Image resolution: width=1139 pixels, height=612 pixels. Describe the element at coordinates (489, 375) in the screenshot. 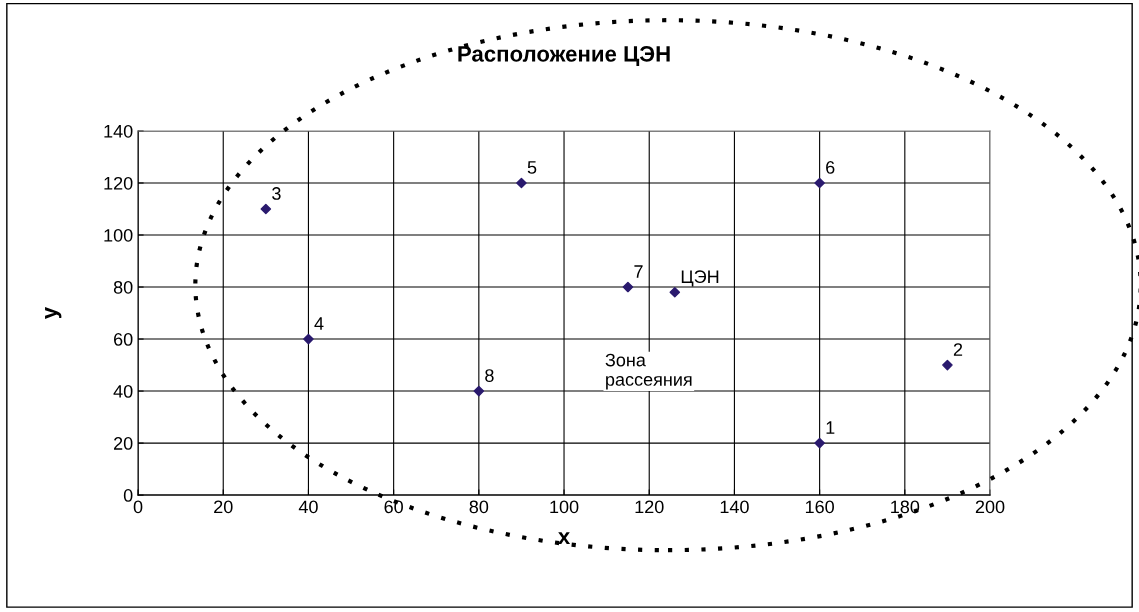

I see `annotation: 8` at that location.